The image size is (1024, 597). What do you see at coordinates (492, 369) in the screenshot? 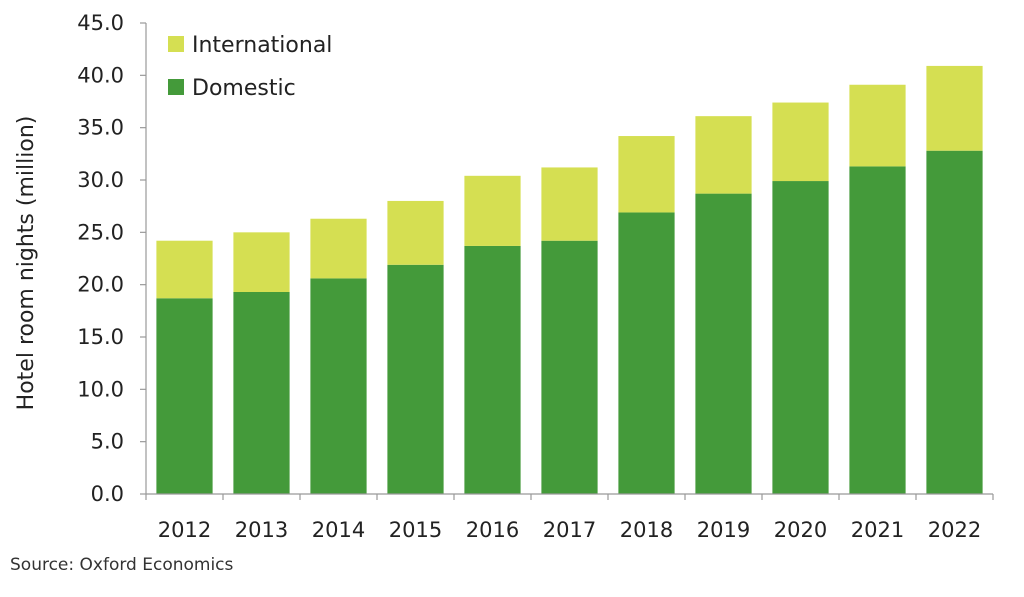
I see `bar-domestic-2016` at bounding box center [492, 369].